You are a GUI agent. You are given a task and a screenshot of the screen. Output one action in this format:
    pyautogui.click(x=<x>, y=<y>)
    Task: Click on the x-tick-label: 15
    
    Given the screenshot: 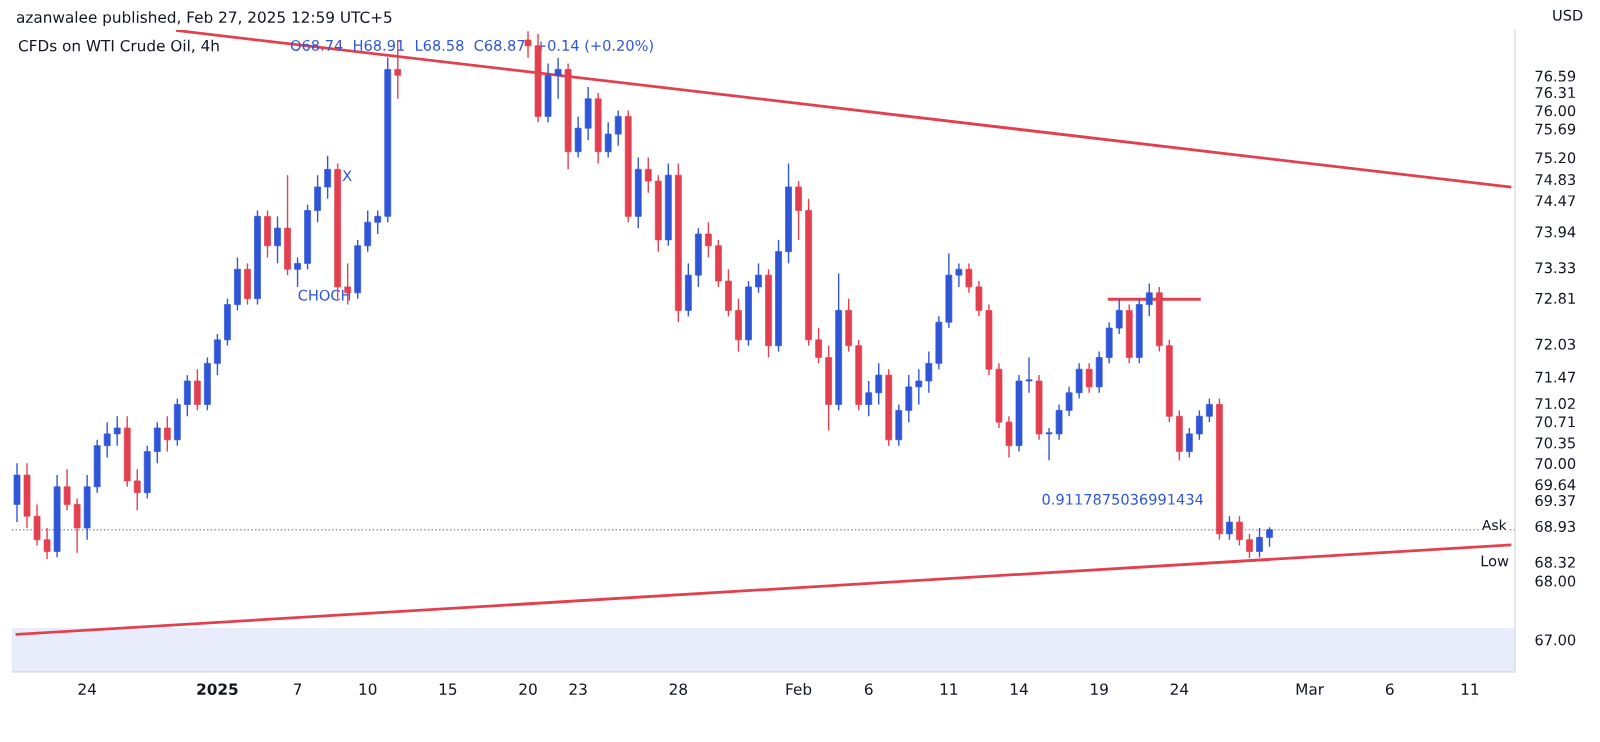 What is the action you would take?
    pyautogui.click(x=448, y=689)
    